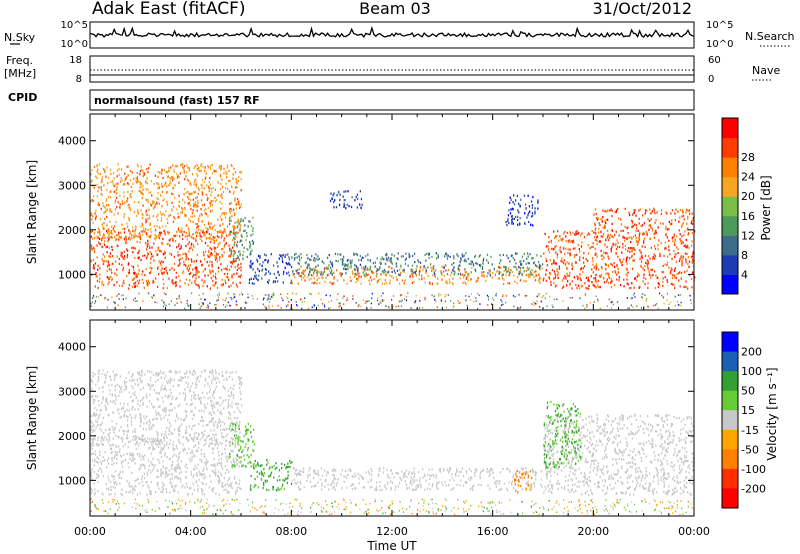 The height and width of the screenshot is (554, 800). What do you see at coordinates (75, 60) in the screenshot?
I see `freq-tick-top: 18` at bounding box center [75, 60].